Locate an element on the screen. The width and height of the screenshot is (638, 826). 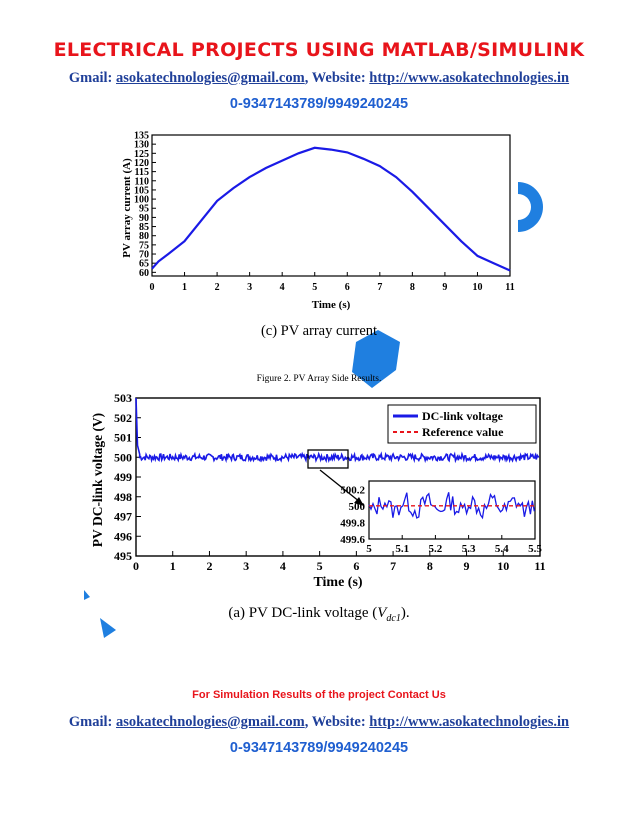
dc-link-caption: (a) PV DC-link voltage (Vdc1). is located at coordinates (319, 614).